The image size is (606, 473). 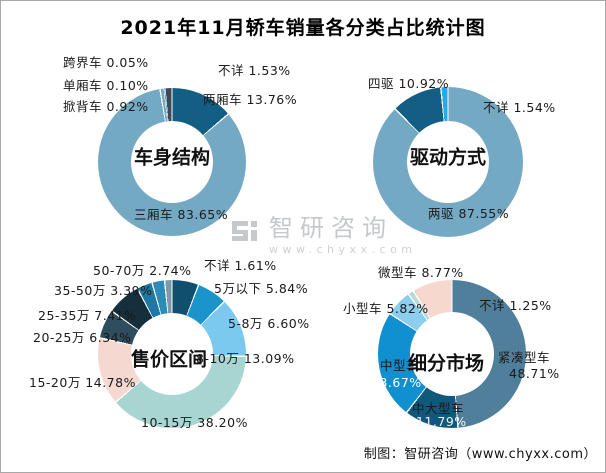 I want to click on slice-label: 20-25万 6.34%, so click(x=82, y=337).